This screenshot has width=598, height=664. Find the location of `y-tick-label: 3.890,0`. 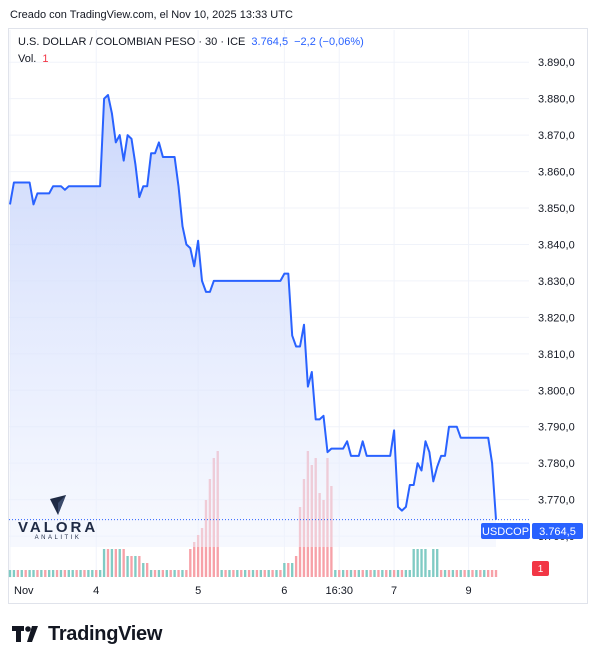

y-tick-label: 3.890,0 is located at coordinates (556, 63).